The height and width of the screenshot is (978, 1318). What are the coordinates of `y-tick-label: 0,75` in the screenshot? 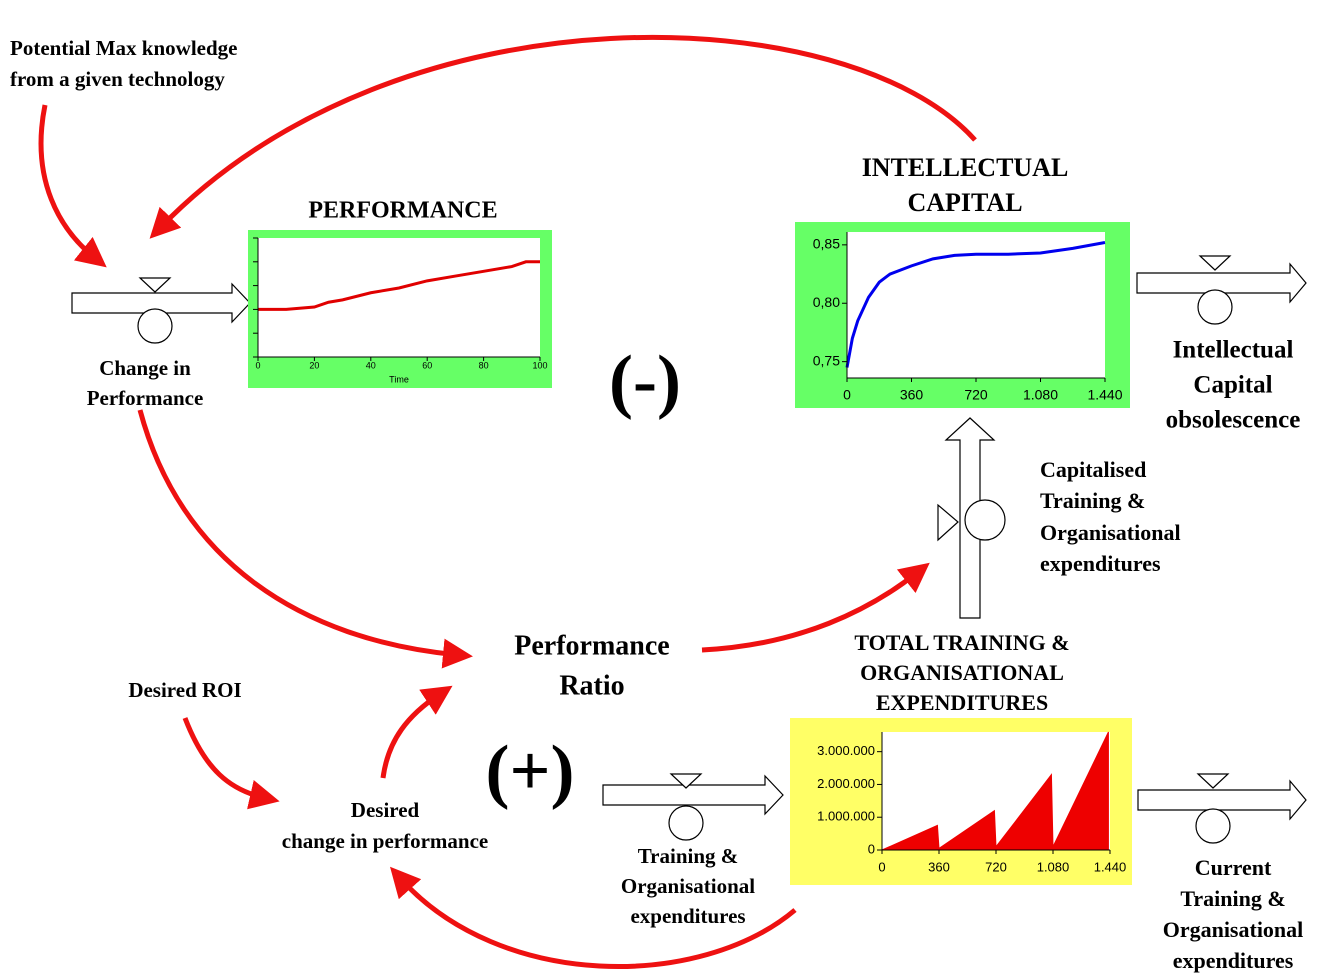 It's located at (826, 360).